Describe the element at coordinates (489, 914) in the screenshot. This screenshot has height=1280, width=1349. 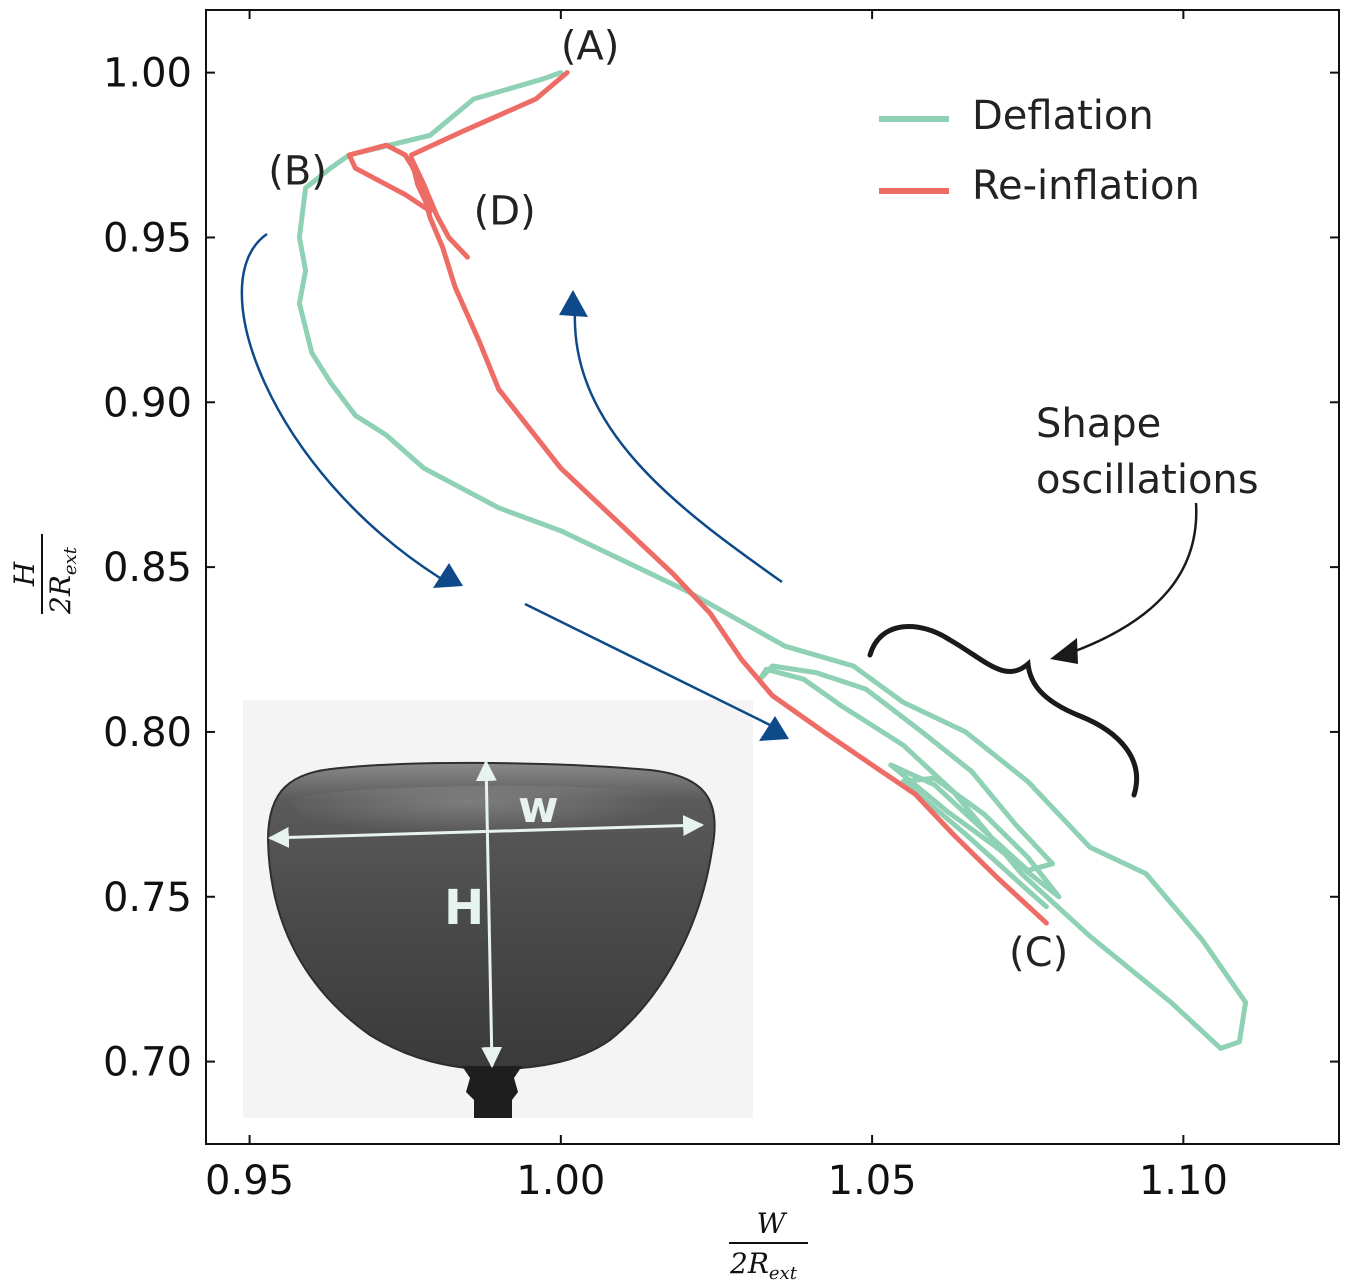
I see `height-arrow` at that location.